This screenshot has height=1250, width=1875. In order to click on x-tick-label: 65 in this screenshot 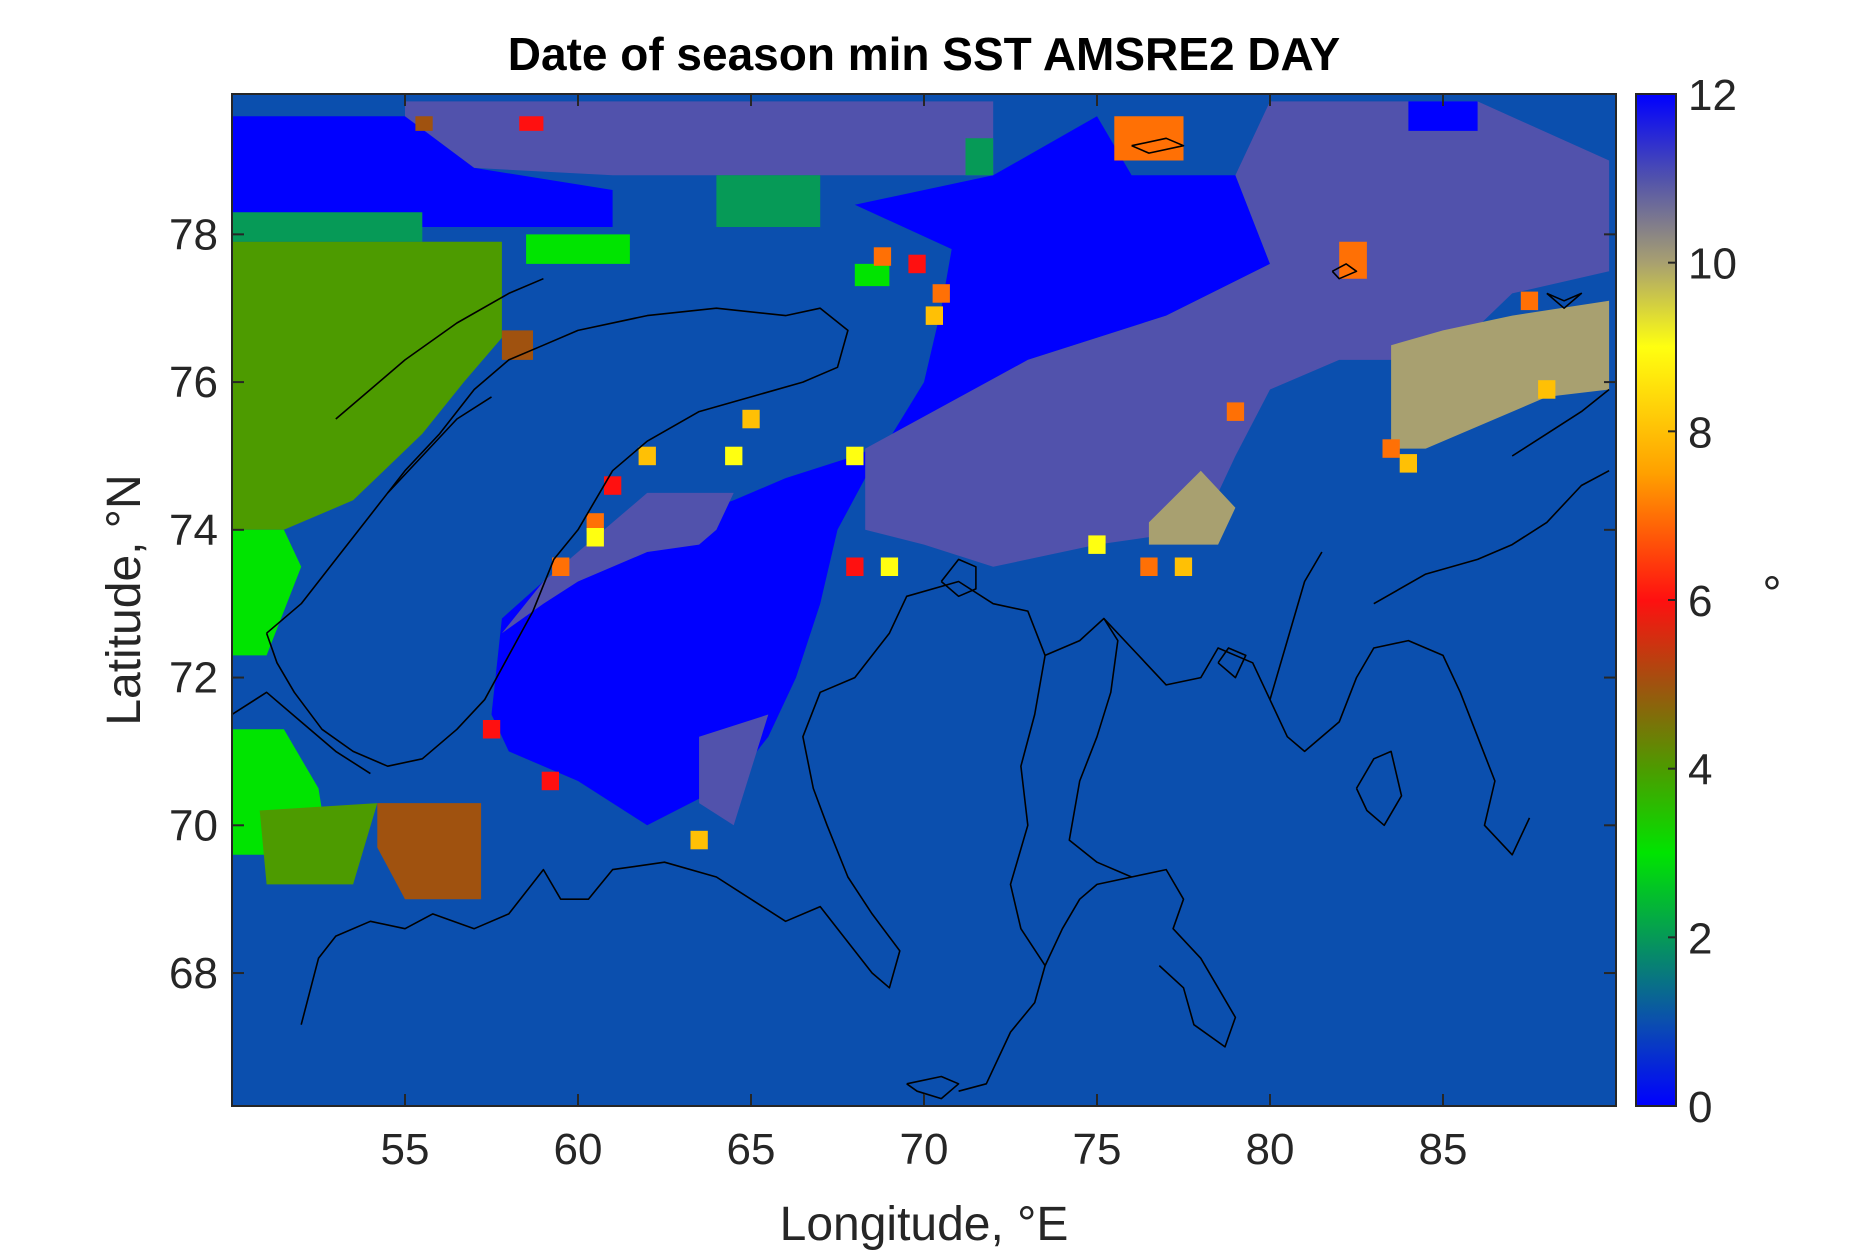, I will do `click(751, 1149)`.